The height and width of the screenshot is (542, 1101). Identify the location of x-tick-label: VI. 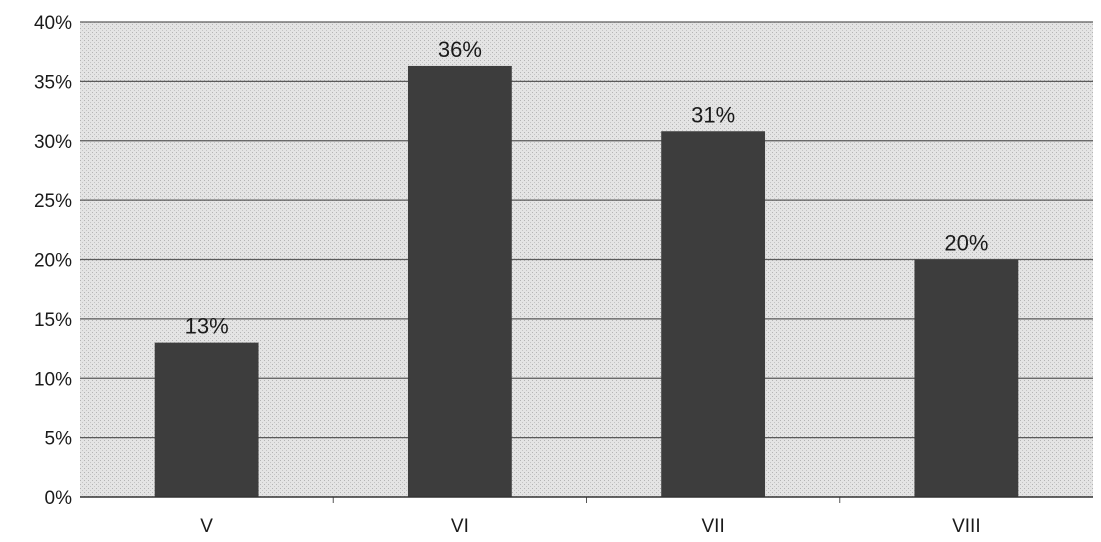
(460, 526).